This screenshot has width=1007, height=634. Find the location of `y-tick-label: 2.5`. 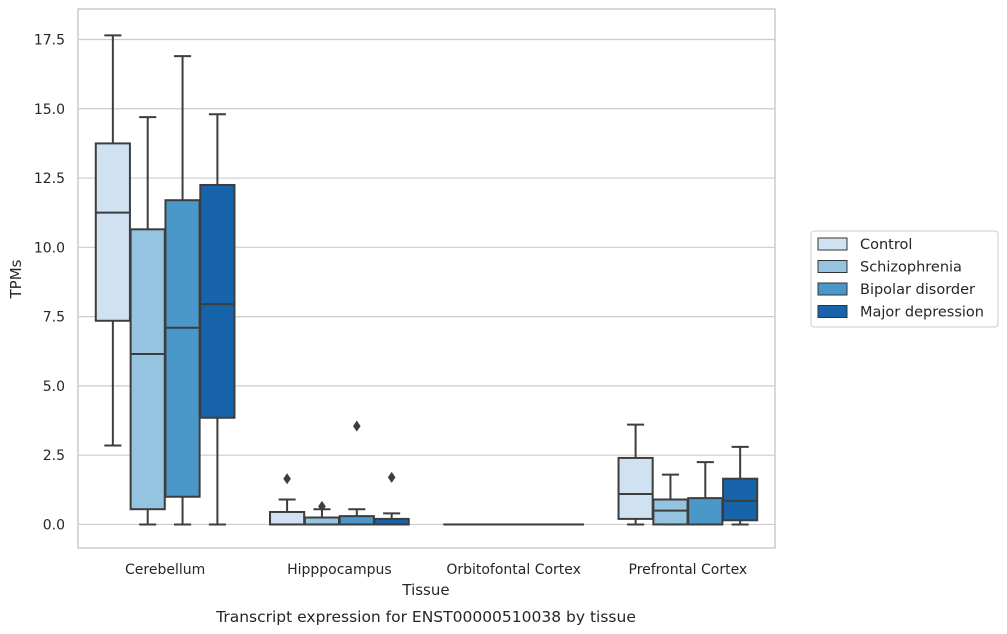

y-tick-label: 2.5 is located at coordinates (54, 456).